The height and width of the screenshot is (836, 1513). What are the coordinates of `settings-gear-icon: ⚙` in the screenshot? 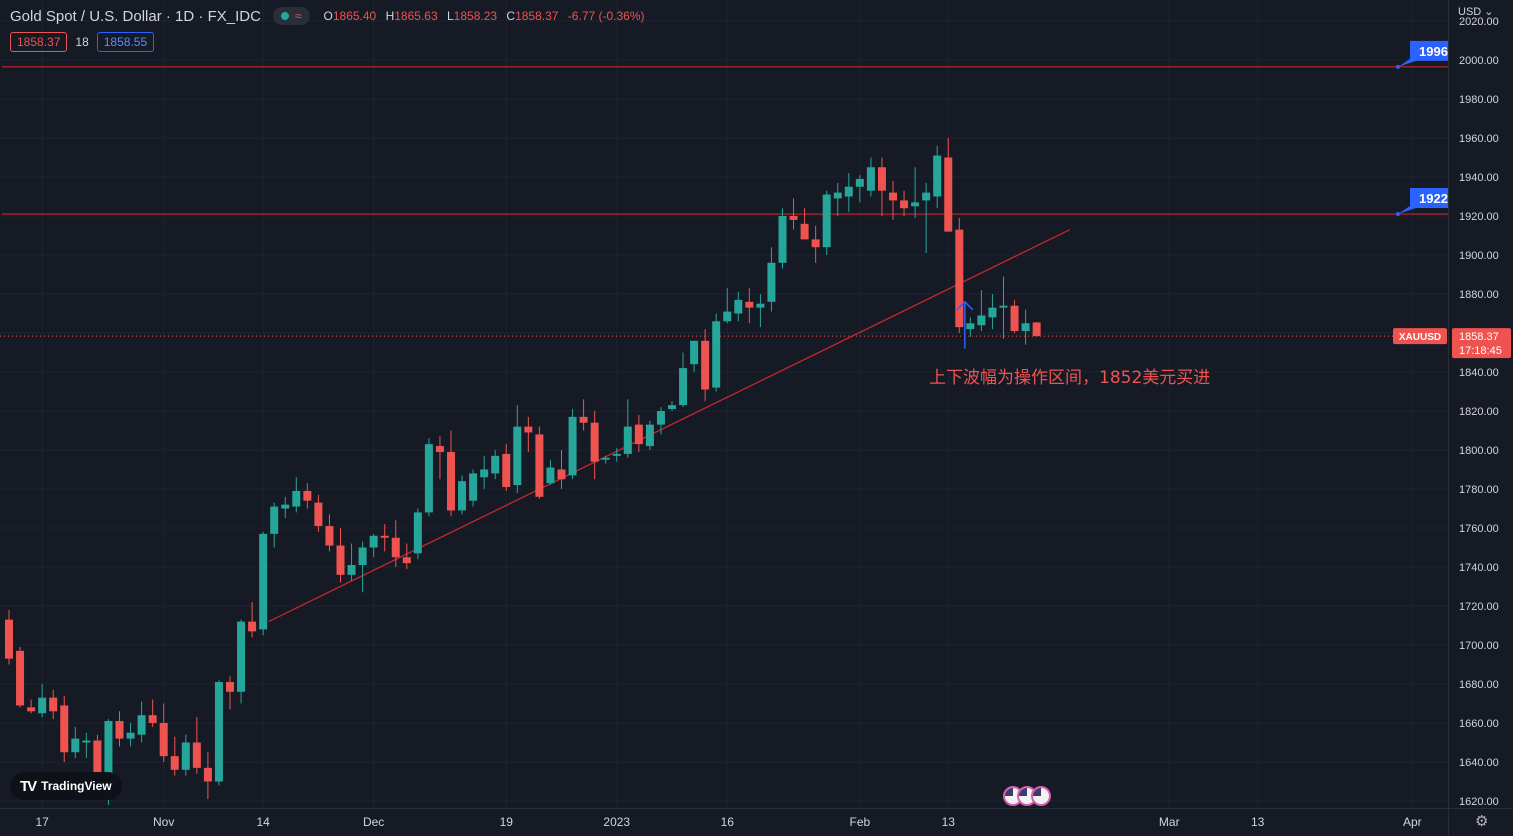 It's located at (1482, 821).